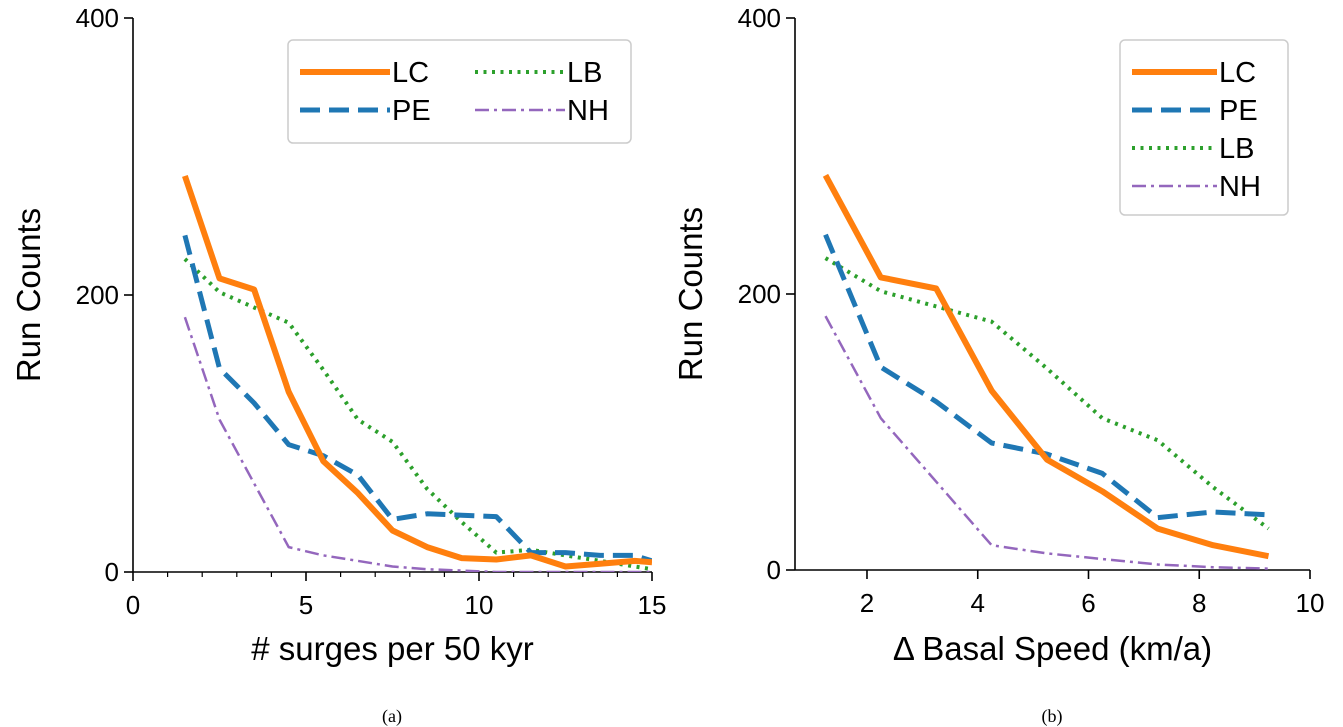 The width and height of the screenshot is (1343, 727). Describe the element at coordinates (652, 605) in the screenshot. I see `x-tick-label: 15` at that location.